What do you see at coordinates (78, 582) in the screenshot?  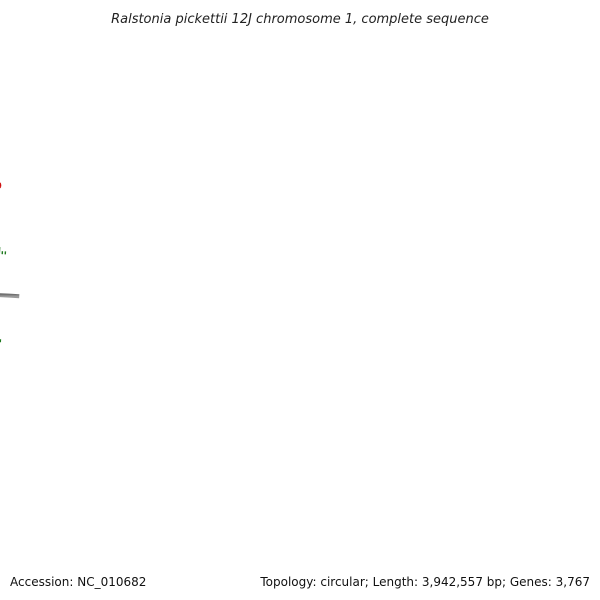 I see `accession-text: Accession: NC_010682` at bounding box center [78, 582].